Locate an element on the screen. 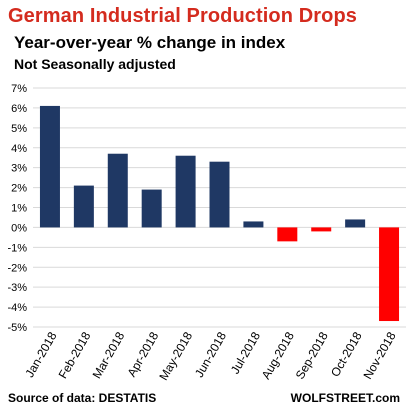  y-tick-label: 7% is located at coordinates (19, 89).